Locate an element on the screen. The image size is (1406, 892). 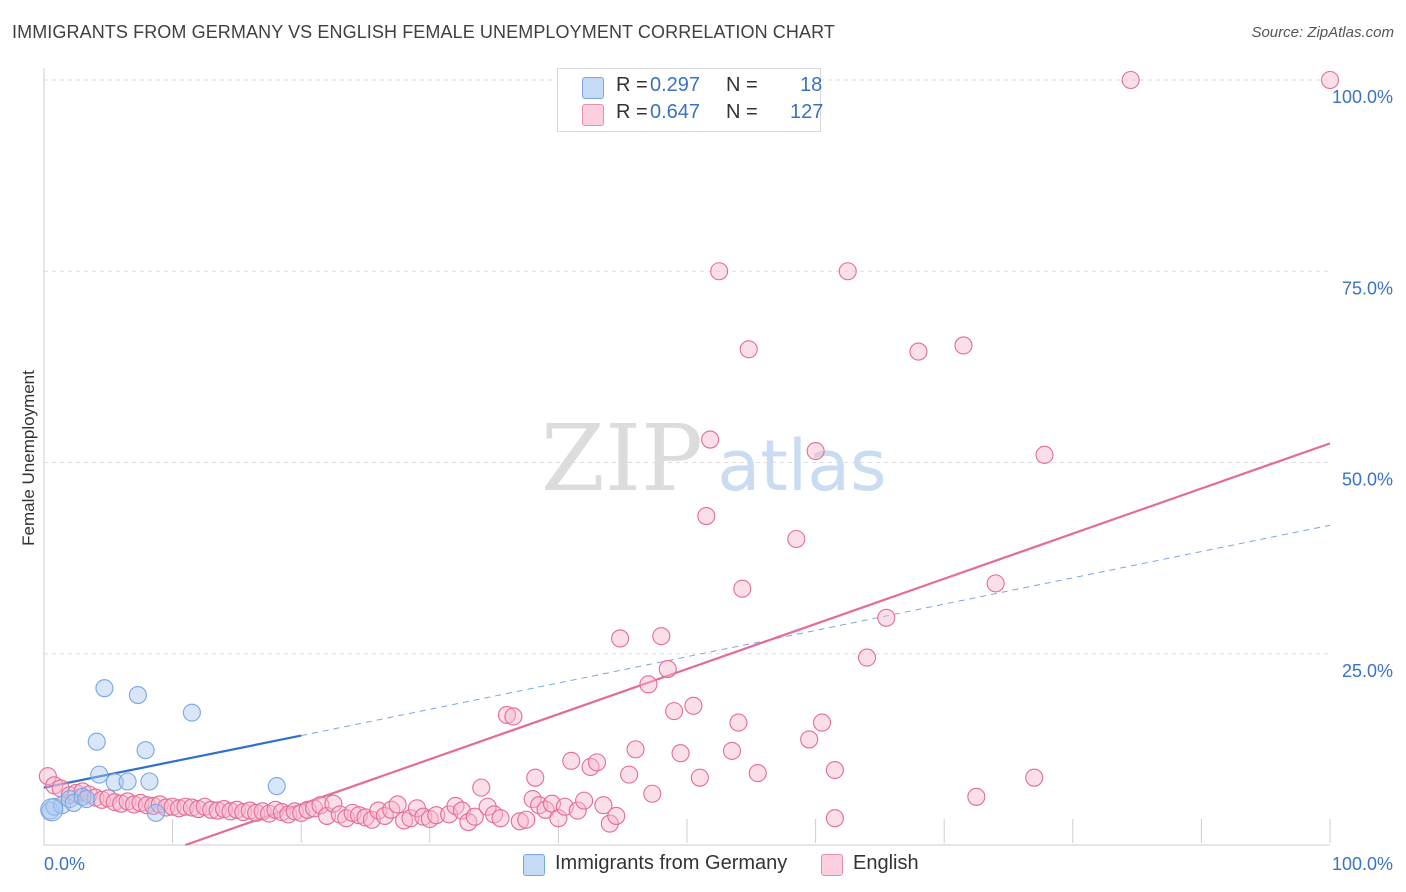
legend-label-germany: Immigrants from Germany is located at coordinates (671, 863).